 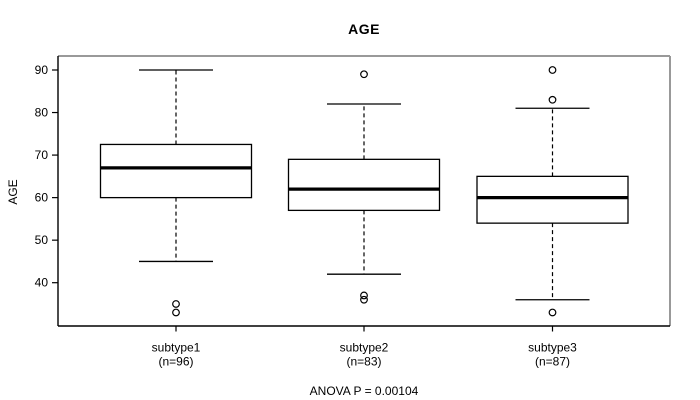 What do you see at coordinates (176, 171) in the screenshot?
I see `boxplot-subtype1-box` at bounding box center [176, 171].